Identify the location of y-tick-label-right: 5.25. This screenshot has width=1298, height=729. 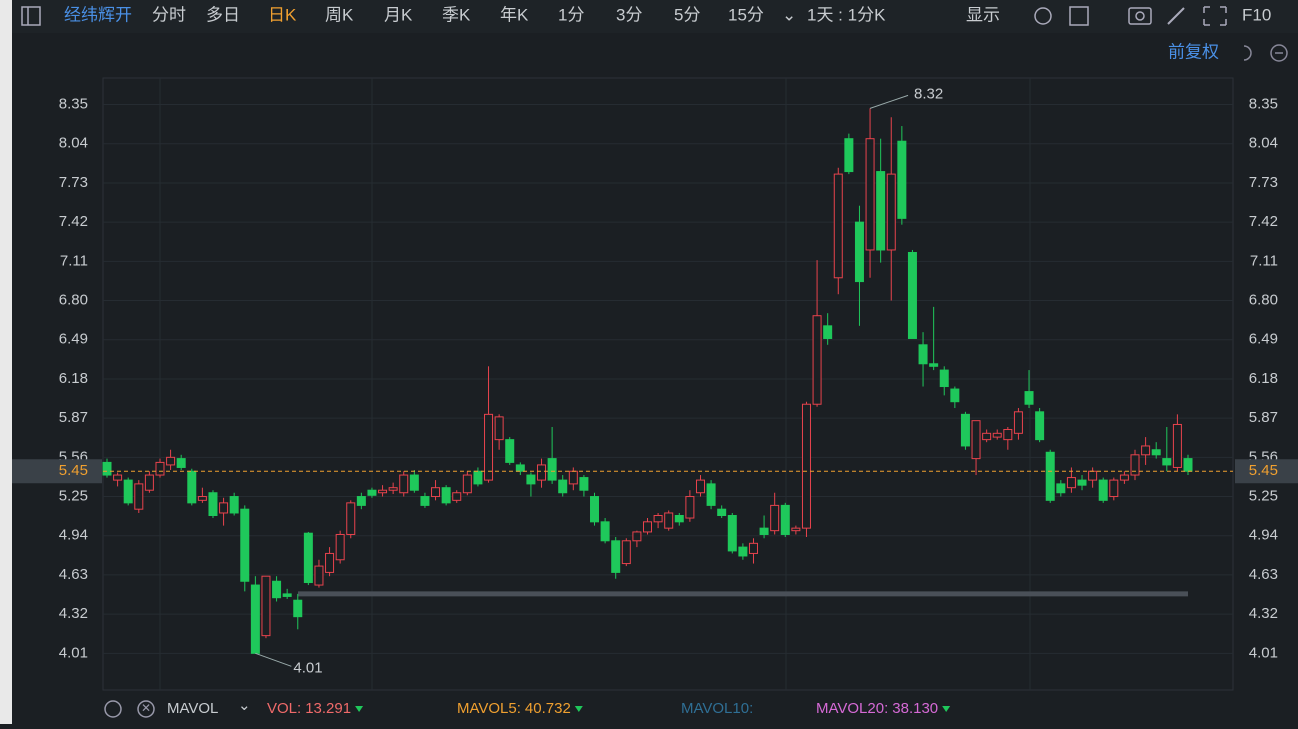
(1263, 496).